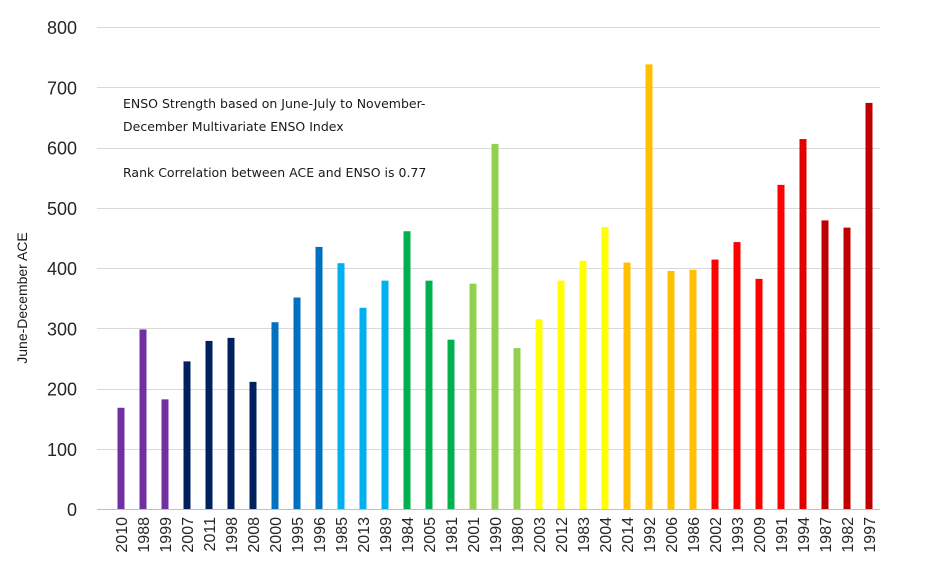 The height and width of the screenshot is (564, 940). I want to click on x-tick-label: 2001, so click(474, 535).